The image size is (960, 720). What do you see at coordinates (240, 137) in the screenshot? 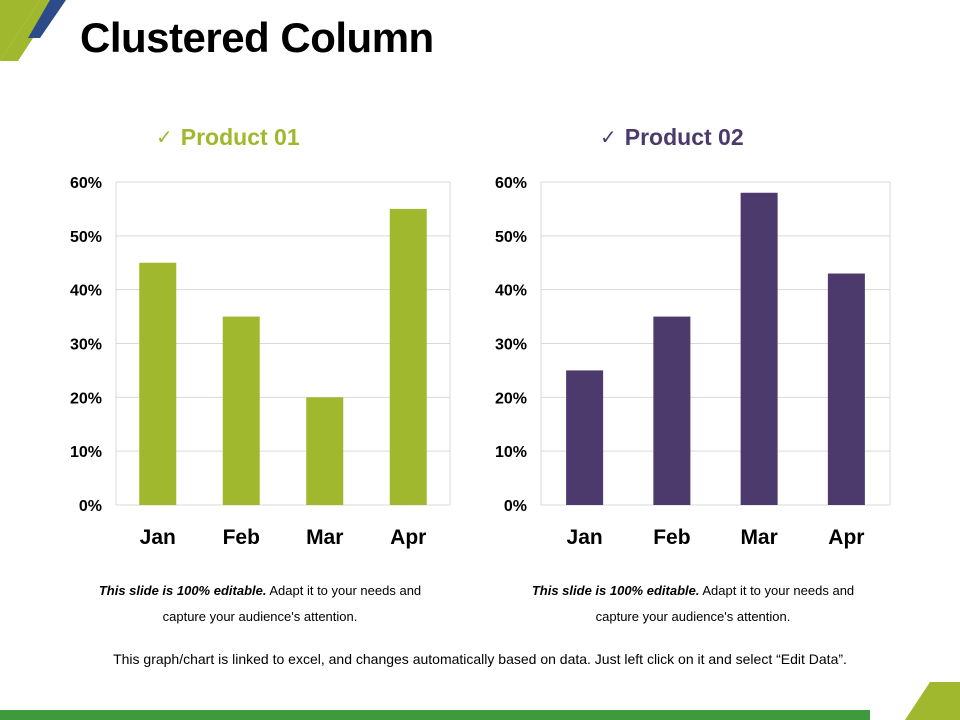
I see `chart-title: Product 01` at bounding box center [240, 137].